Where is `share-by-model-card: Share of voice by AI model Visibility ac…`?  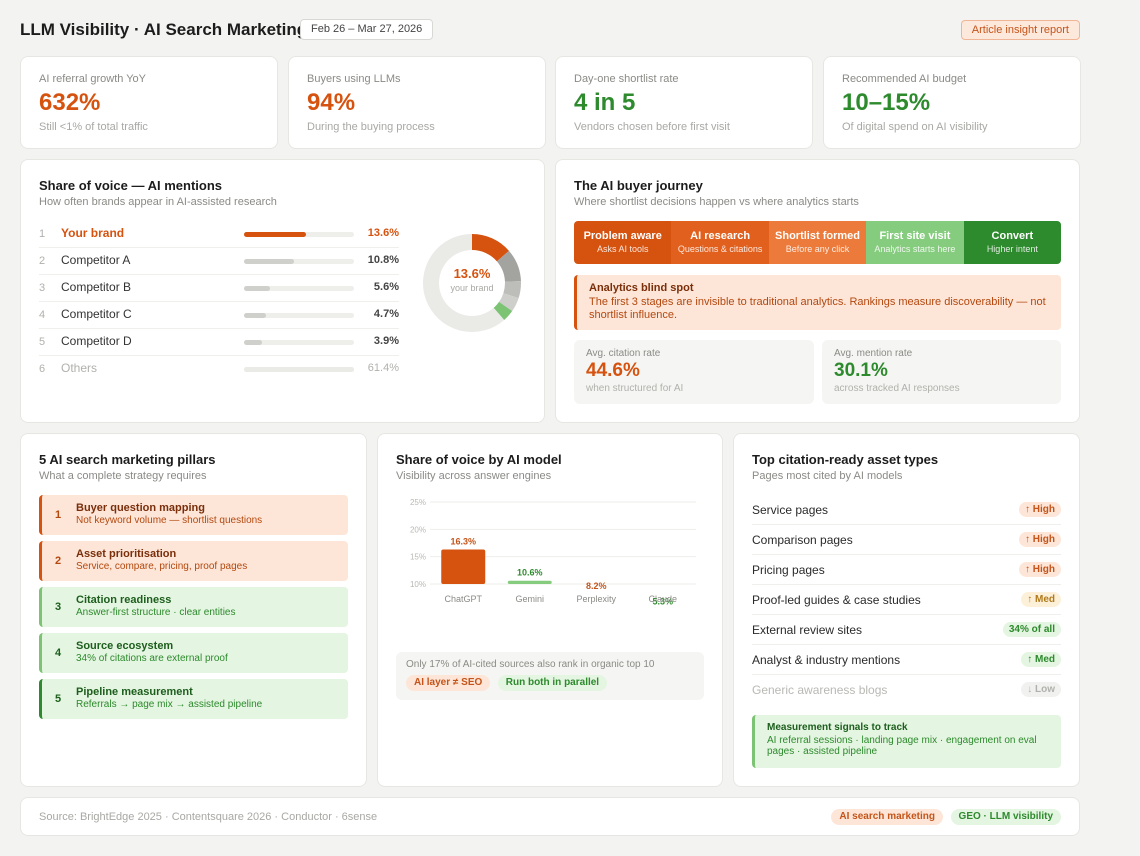 share-by-model-card: Share of voice by AI model Visibility ac… is located at coordinates (550, 610).